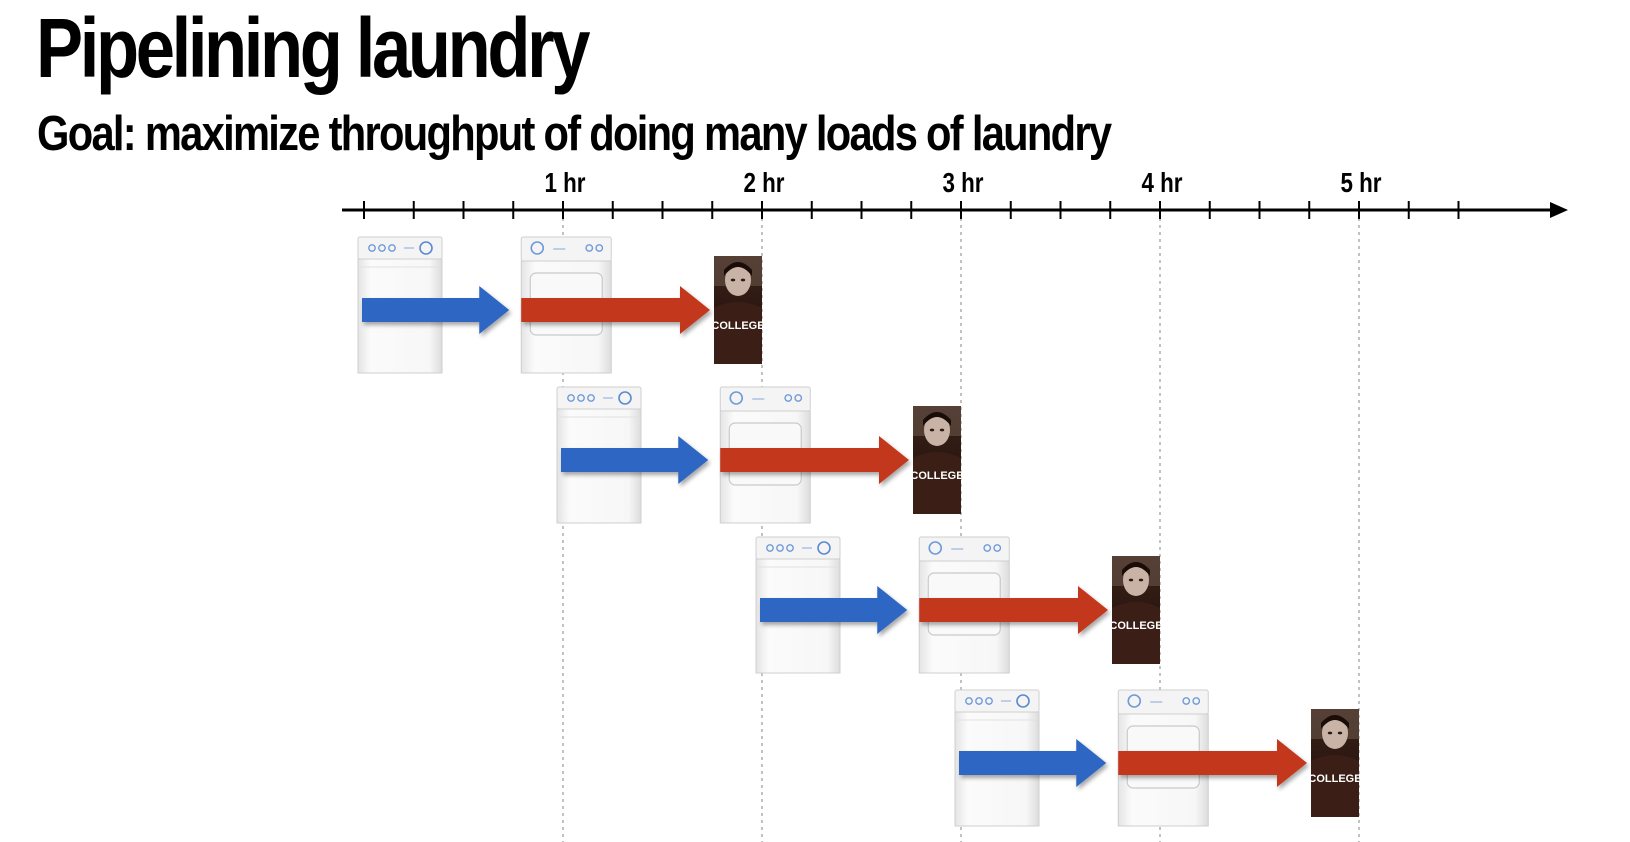  Describe the element at coordinates (313, 48) in the screenshot. I see `page-title: Pipelining laundry` at that location.